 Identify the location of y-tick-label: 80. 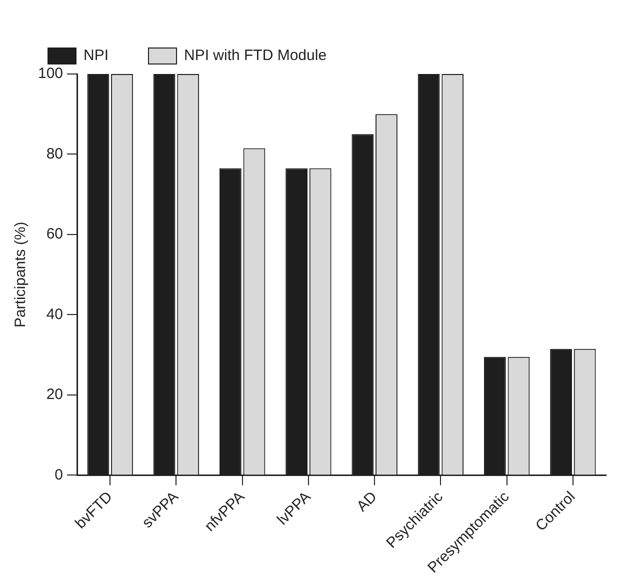
(55, 153).